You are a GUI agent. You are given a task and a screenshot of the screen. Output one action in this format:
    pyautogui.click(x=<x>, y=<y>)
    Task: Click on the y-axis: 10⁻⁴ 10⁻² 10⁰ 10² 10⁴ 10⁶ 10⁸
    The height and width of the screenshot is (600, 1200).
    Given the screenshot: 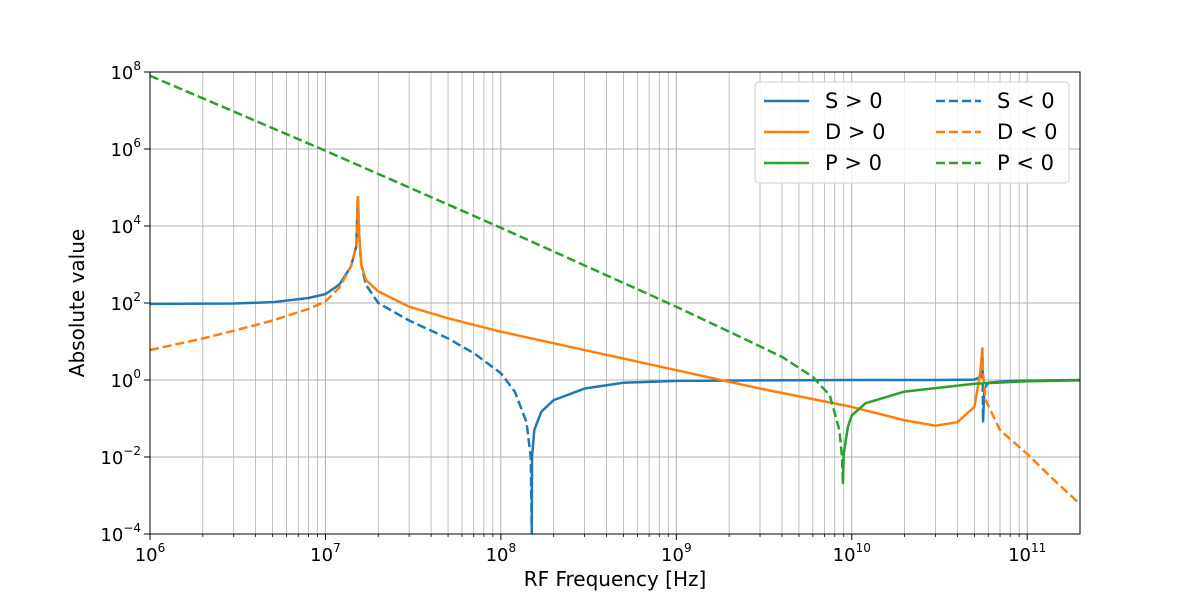 What is the action you would take?
    pyautogui.click(x=125, y=302)
    